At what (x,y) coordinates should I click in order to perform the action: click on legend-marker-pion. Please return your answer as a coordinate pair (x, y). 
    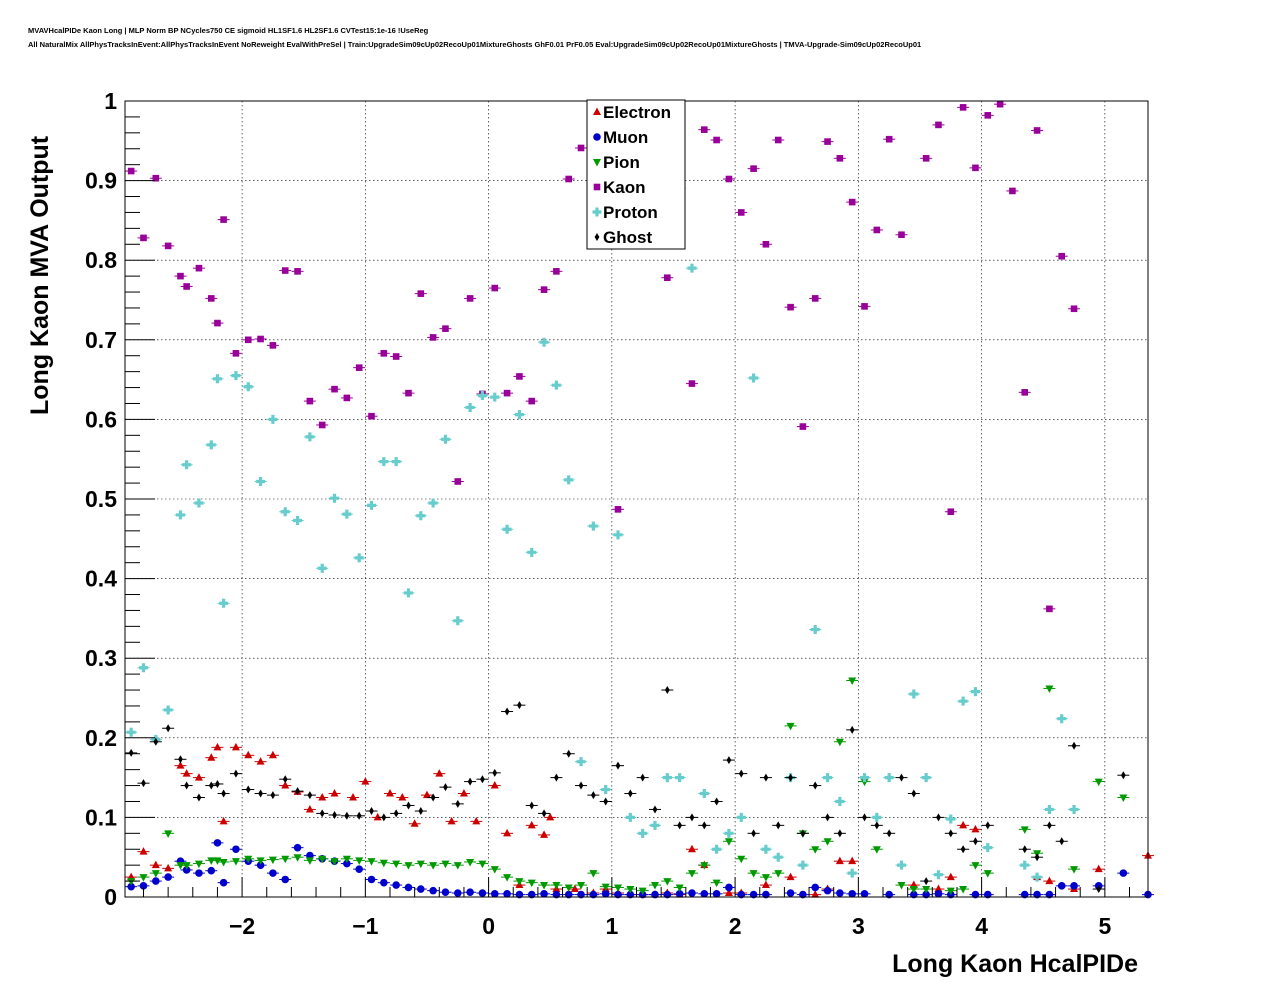
    Looking at the image, I should click on (597, 163).